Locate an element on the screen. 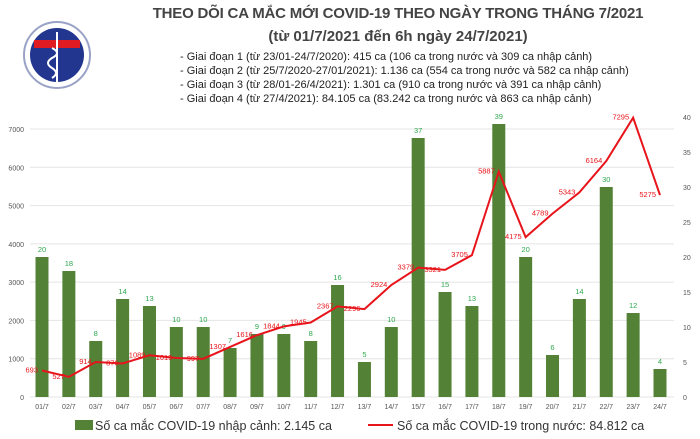 Image resolution: width=700 pixels, height=439 pixels. bar-17/7 is located at coordinates (472, 351).